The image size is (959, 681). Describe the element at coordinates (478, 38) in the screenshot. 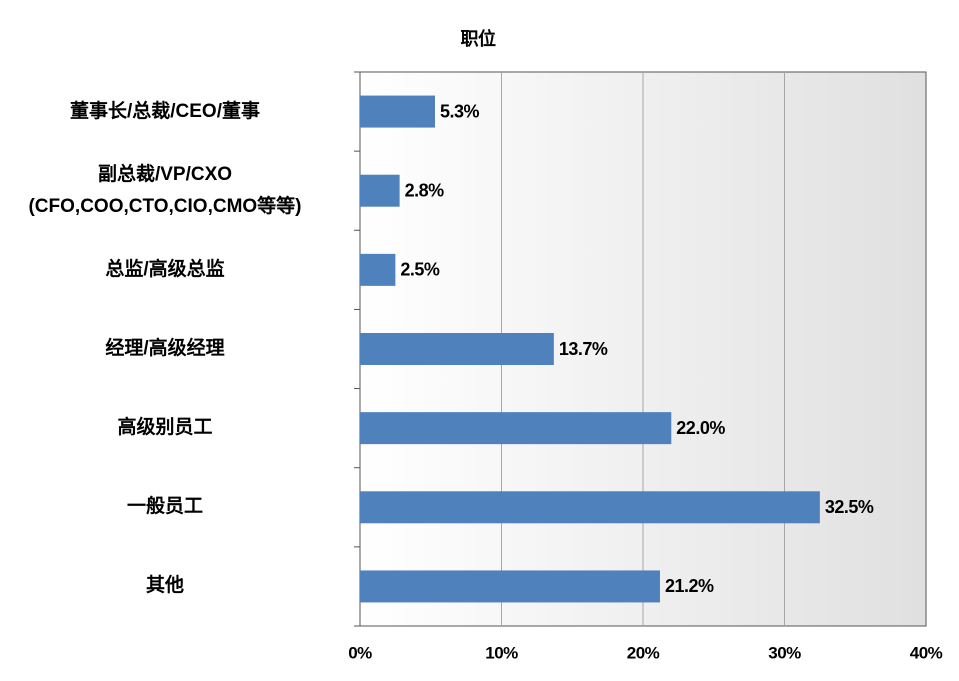

I see `chart-title: 职位` at that location.